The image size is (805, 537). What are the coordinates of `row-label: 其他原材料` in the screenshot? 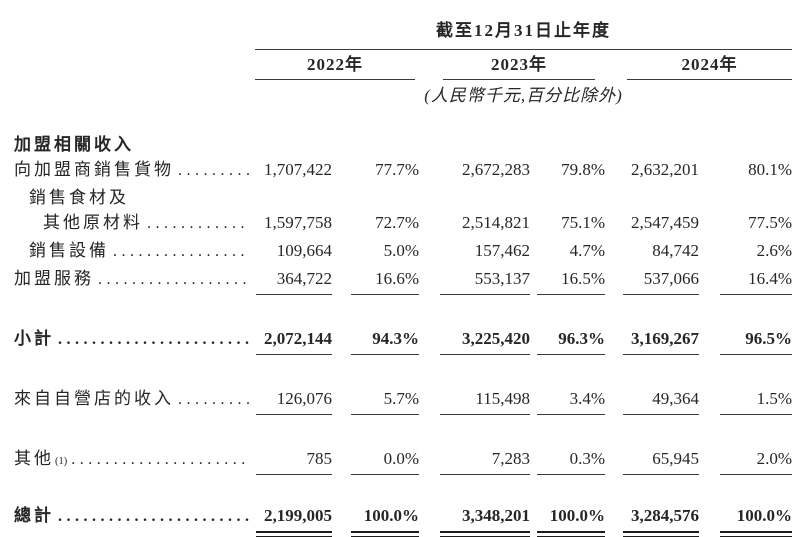 It's located at (93, 222).